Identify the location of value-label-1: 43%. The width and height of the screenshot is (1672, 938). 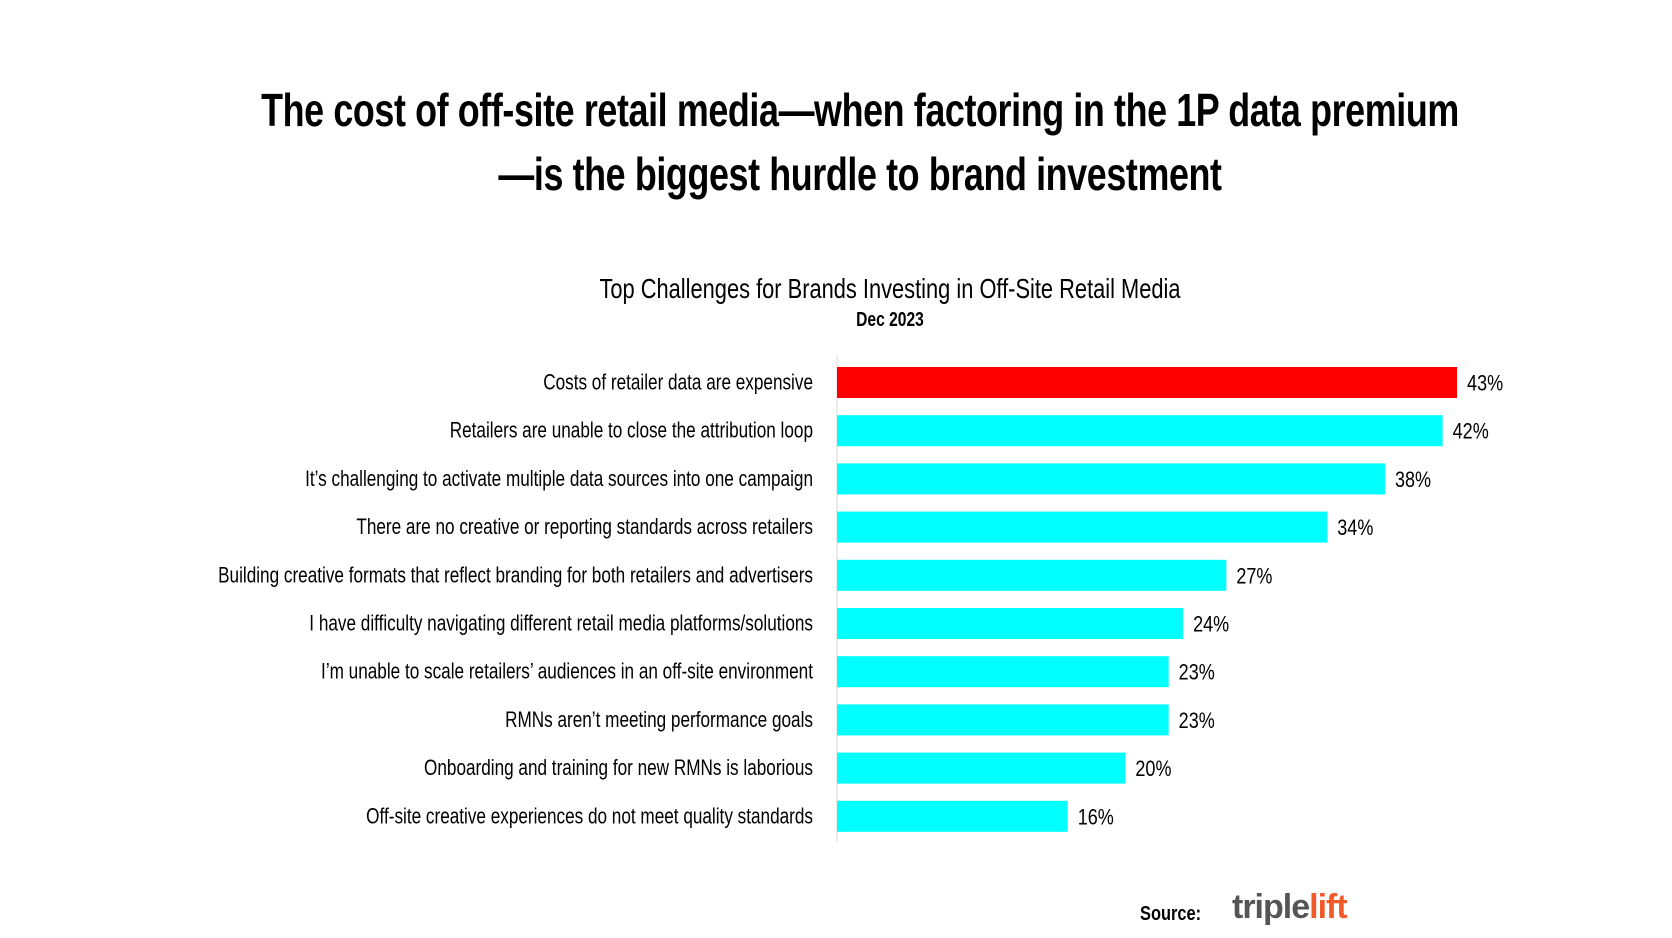
(1485, 384).